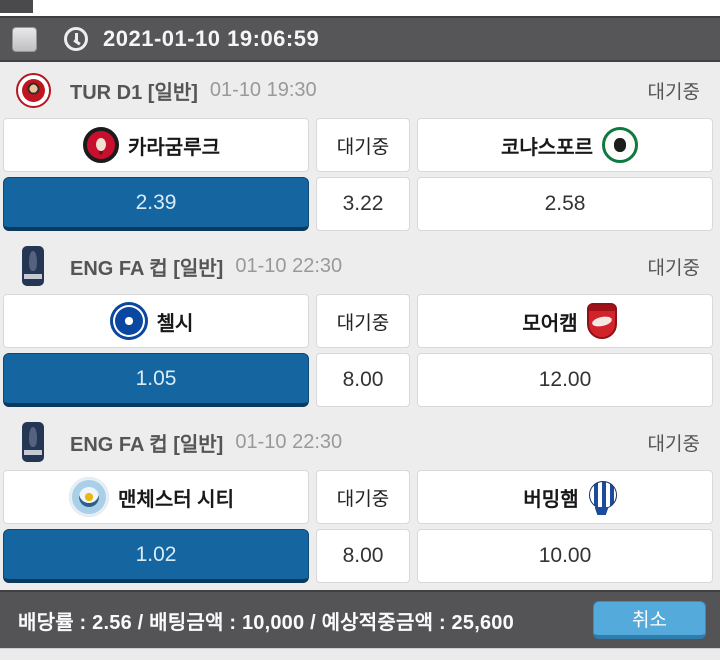  What do you see at coordinates (360, 8) in the screenshot?
I see `top-strip` at bounding box center [360, 8].